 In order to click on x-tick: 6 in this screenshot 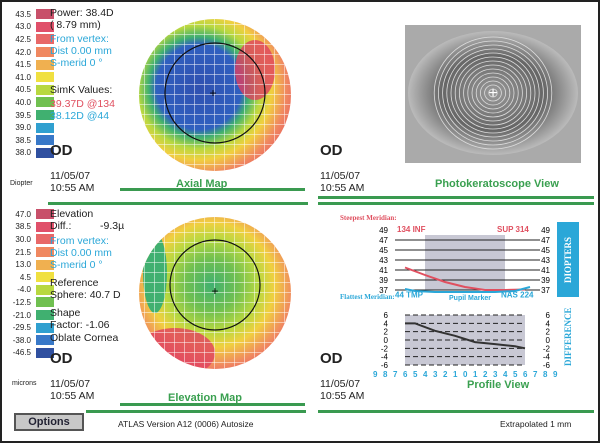, I will do `click(525, 374)`.